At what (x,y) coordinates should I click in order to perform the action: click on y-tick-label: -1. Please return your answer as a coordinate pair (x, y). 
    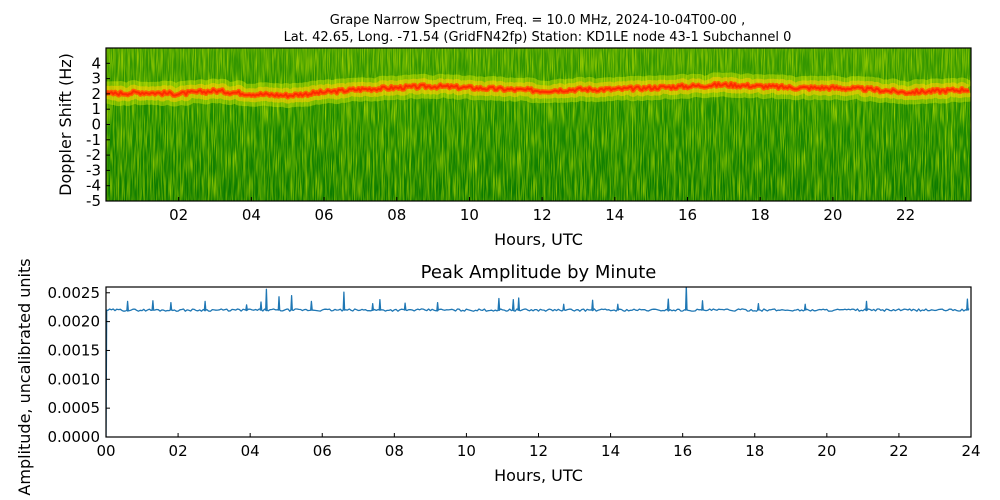
    Looking at the image, I should click on (93, 140).